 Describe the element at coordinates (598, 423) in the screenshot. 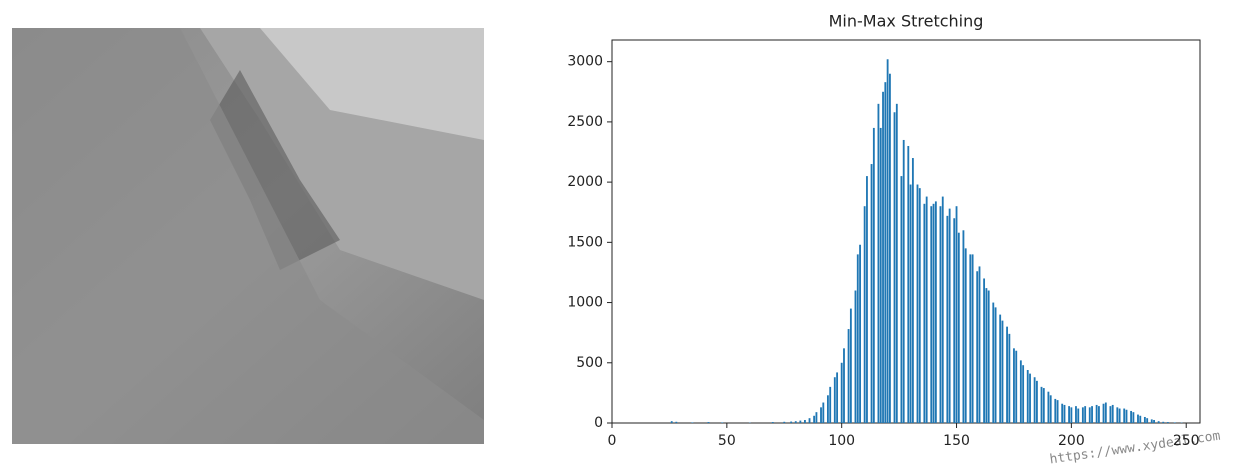

I see `y-tick-label: 0` at that location.